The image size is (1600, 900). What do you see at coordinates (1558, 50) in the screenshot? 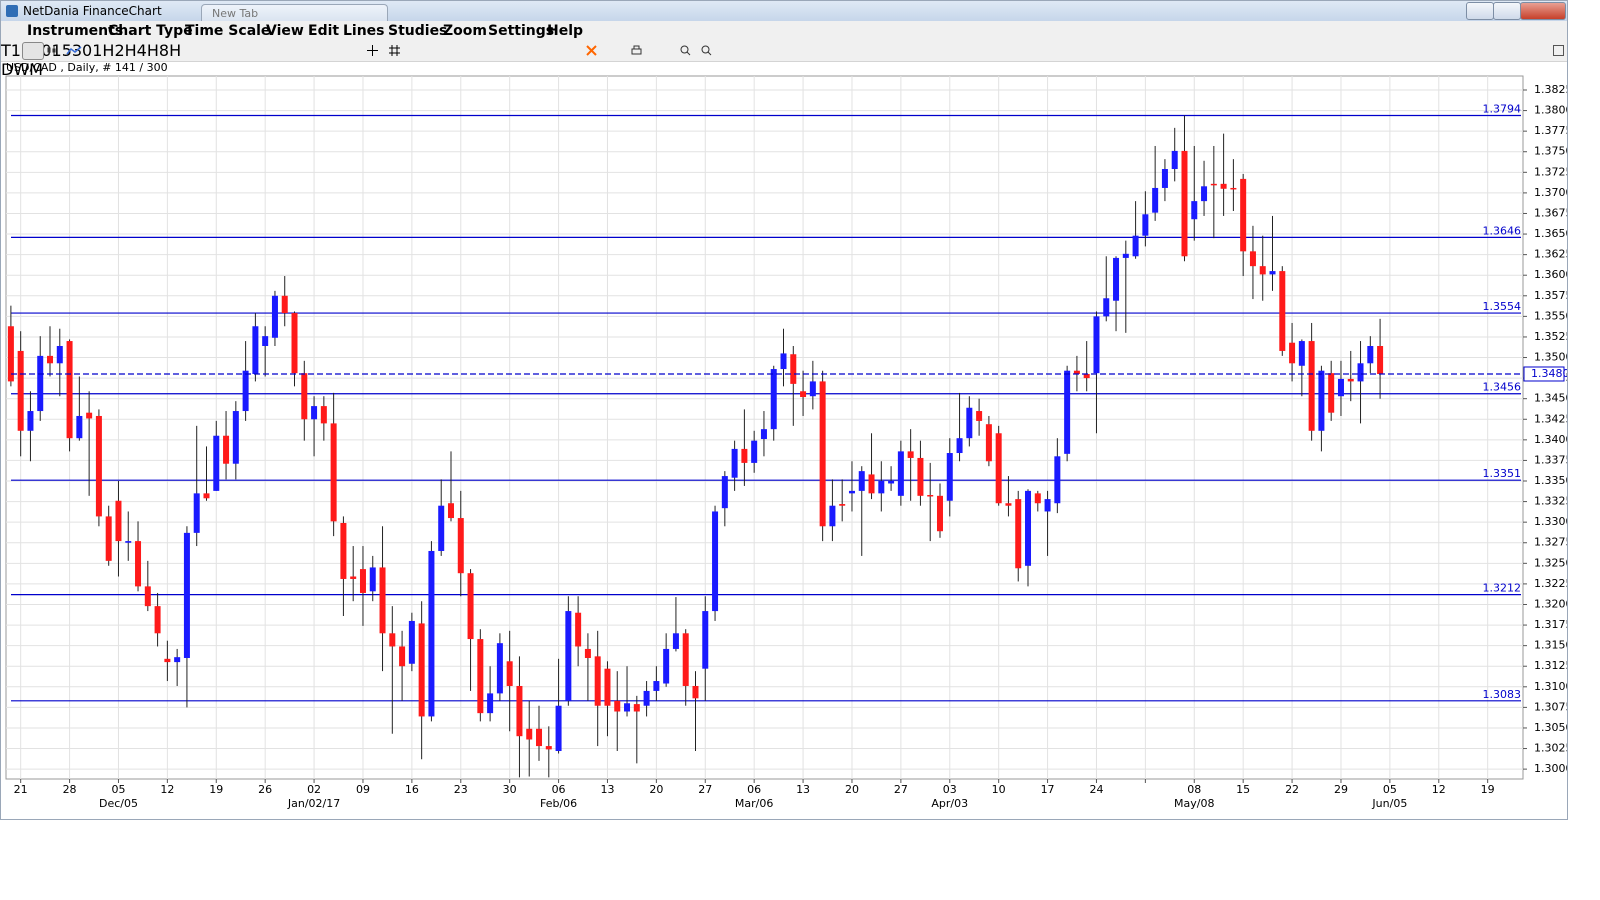
I see `panel-icon` at bounding box center [1558, 50].